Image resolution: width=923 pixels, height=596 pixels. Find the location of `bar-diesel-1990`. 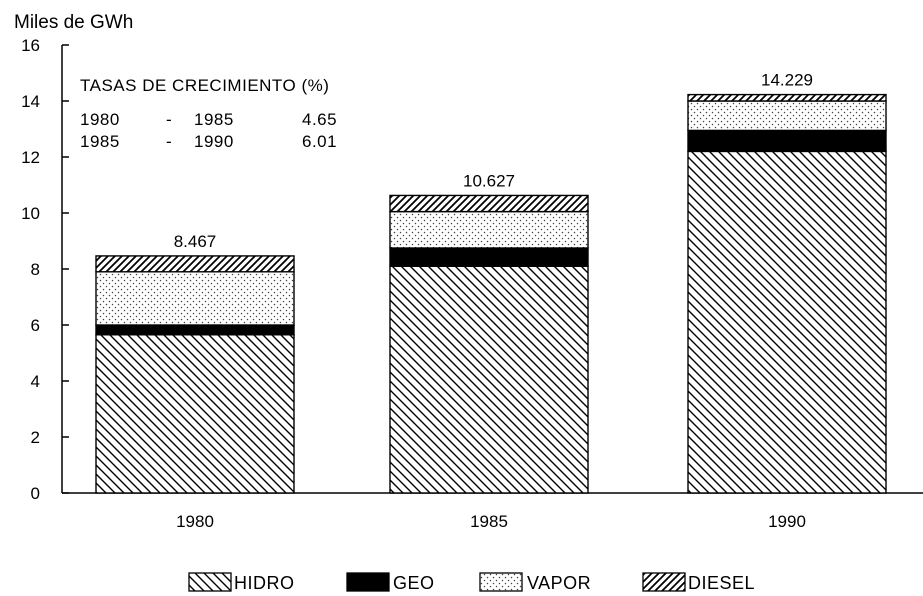

bar-diesel-1990 is located at coordinates (787, 97).